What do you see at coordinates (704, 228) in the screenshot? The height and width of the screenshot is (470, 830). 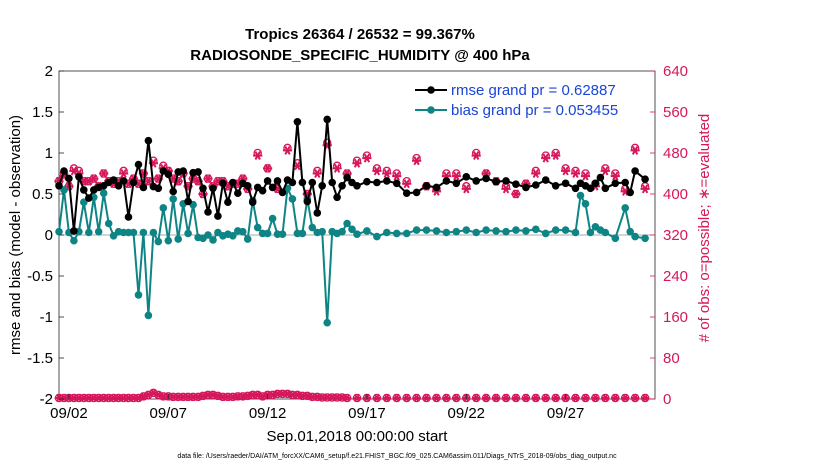 I see `y2-axis-label: # of obs: o=possible; ∗=evaluated` at bounding box center [704, 228].